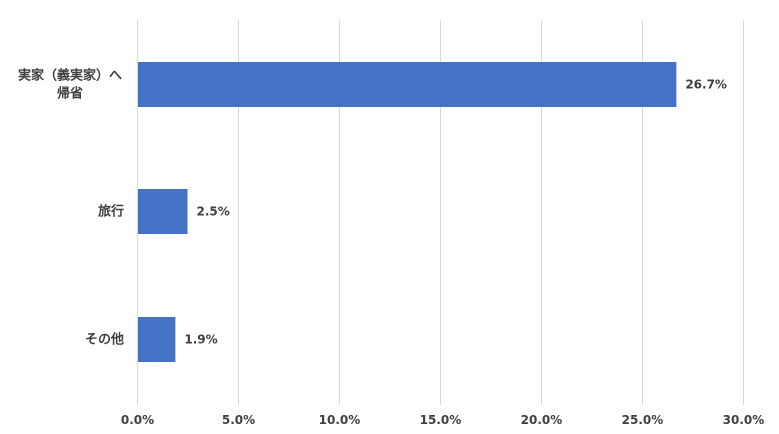  I want to click on x-tick-label: 0.0%, so click(137, 420).